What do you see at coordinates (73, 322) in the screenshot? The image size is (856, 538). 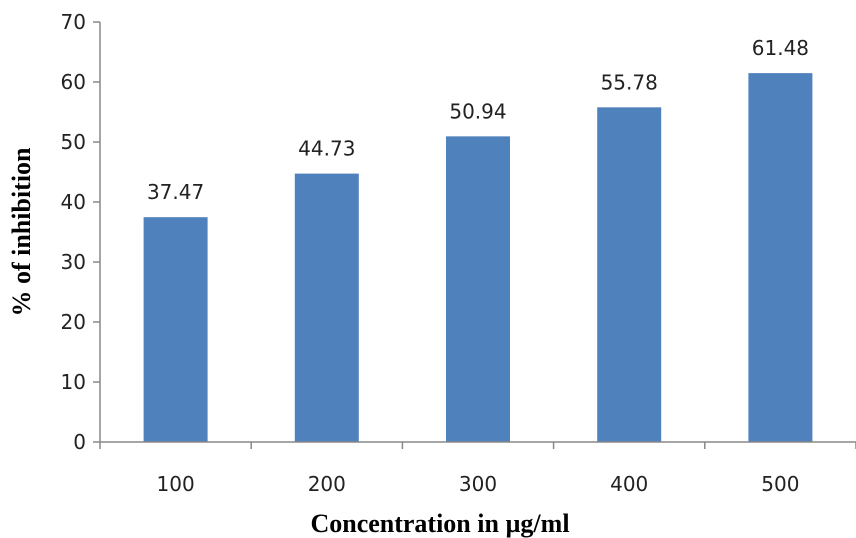 I see `y-tick-label: 20` at bounding box center [73, 322].